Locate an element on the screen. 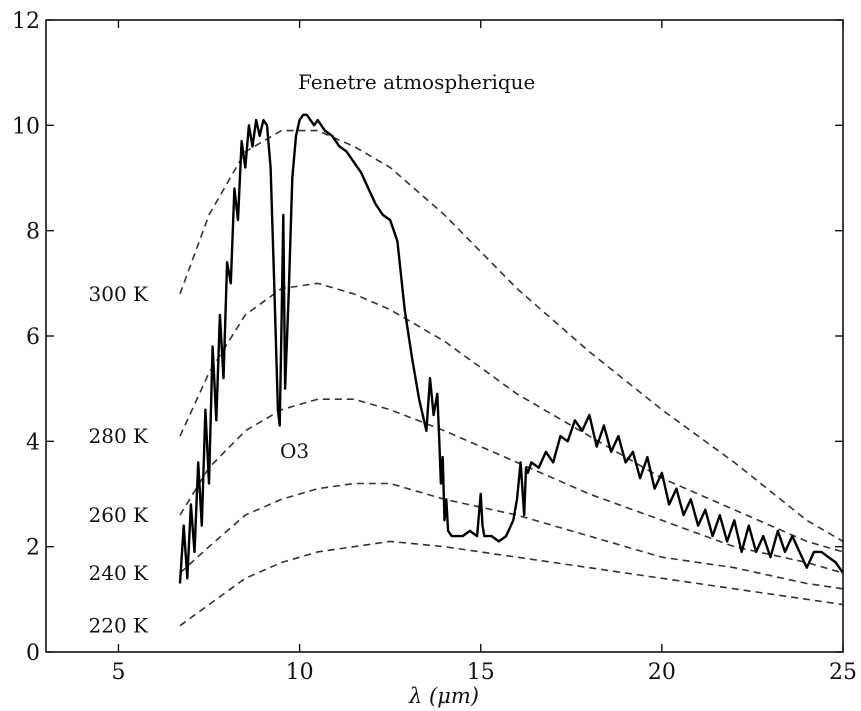 The image size is (861, 711). blackbody-curve-220k is located at coordinates (511, 583).